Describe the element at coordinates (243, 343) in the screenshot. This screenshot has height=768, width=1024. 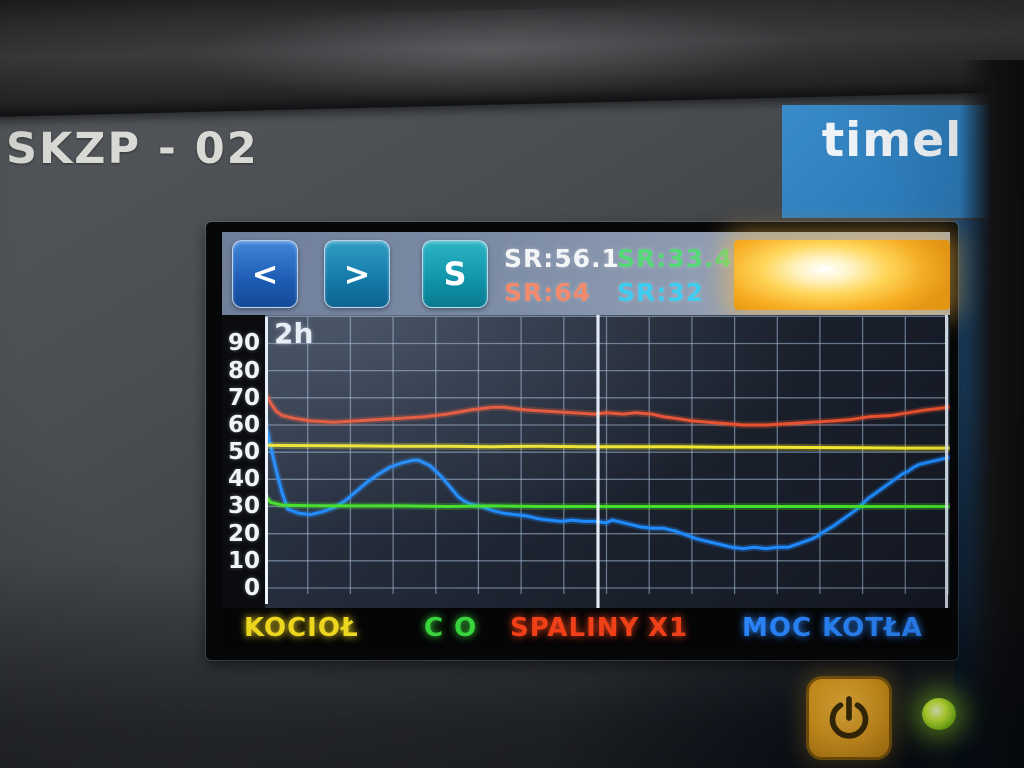
I see `y-axis-tick-label: 90` at that location.